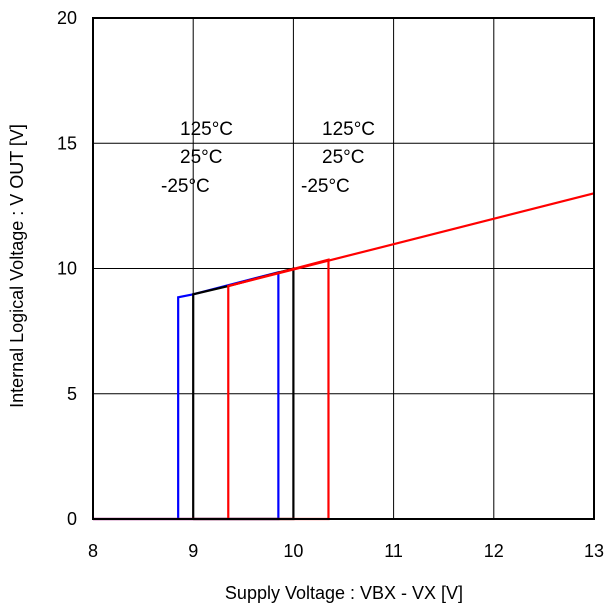 The width and height of the screenshot is (606, 612). I want to click on annotation-right-line-3: -25°C, so click(325, 186).